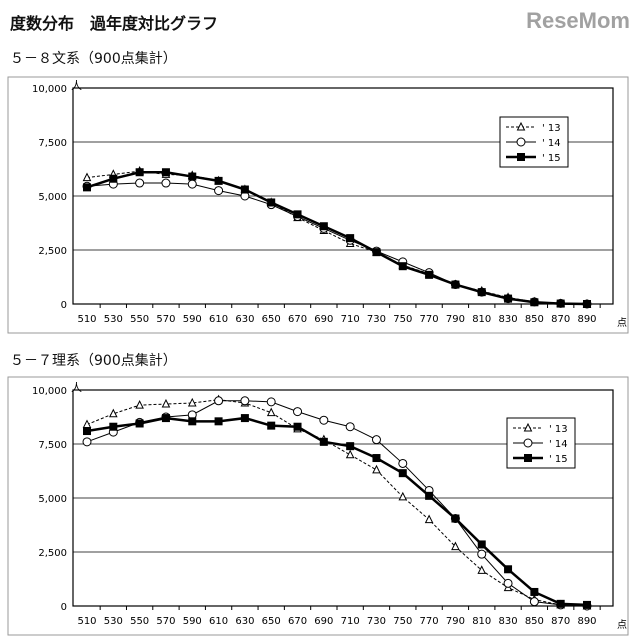 The width and height of the screenshot is (640, 640). I want to click on chart-1-title: ５－８文系（900点集計）, so click(93, 59).